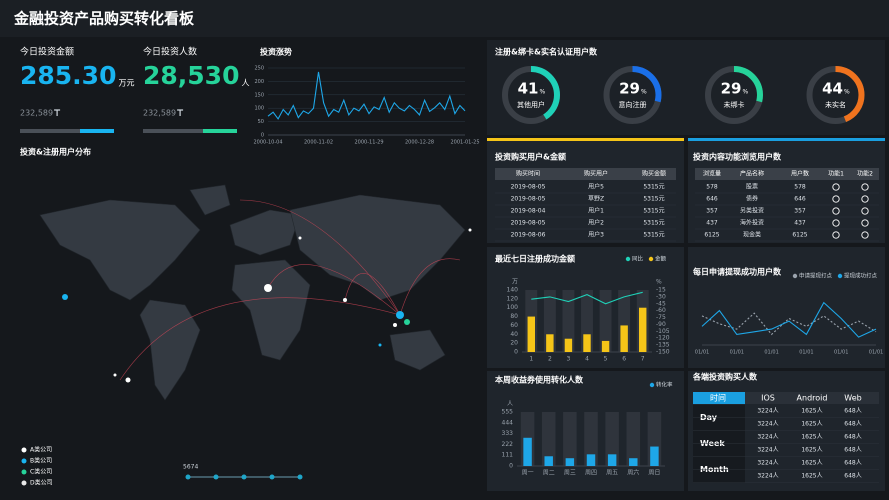 The width and height of the screenshot is (889, 500). Describe the element at coordinates (528, 174) in the screenshot. I see `table-header-cell: 购买时间` at that location.